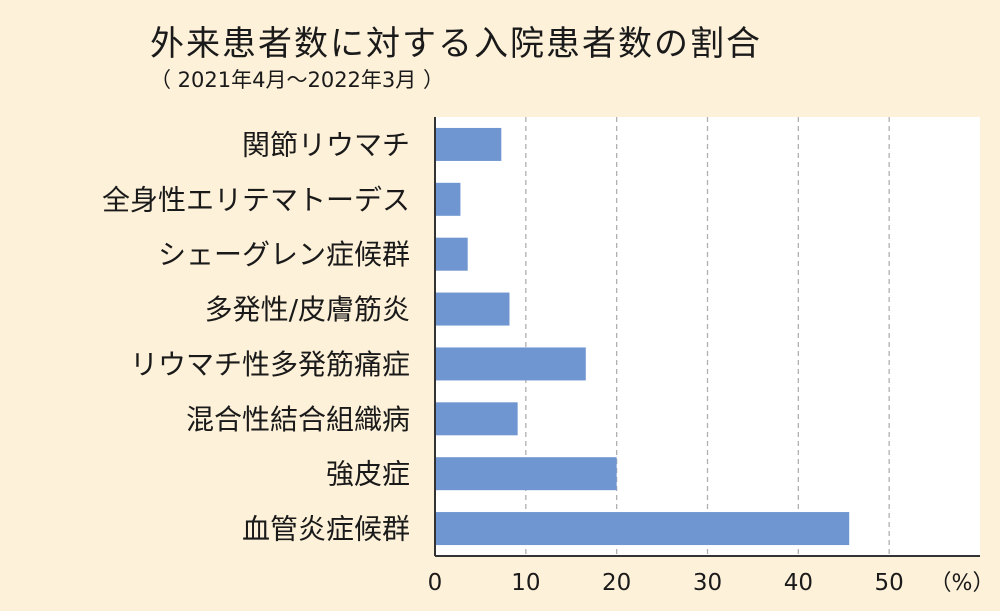  What do you see at coordinates (307, 309) in the screenshot?
I see `category-label: 多発性/皮膚筋炎` at bounding box center [307, 309].